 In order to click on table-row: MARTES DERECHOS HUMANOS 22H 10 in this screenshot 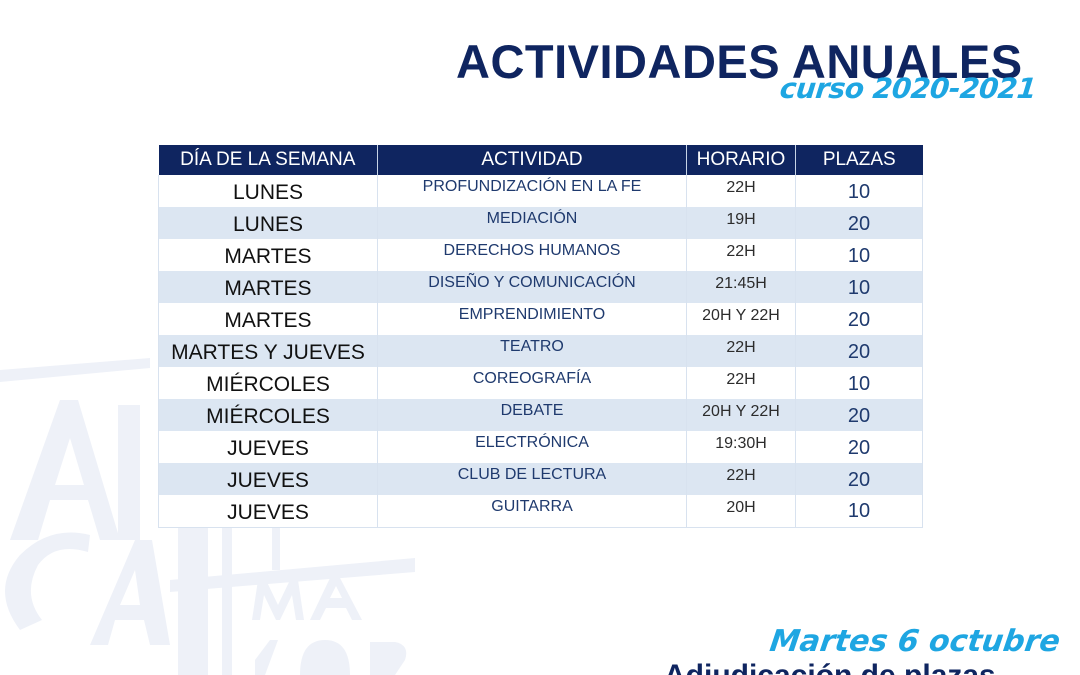, I will do `click(540, 255)`.